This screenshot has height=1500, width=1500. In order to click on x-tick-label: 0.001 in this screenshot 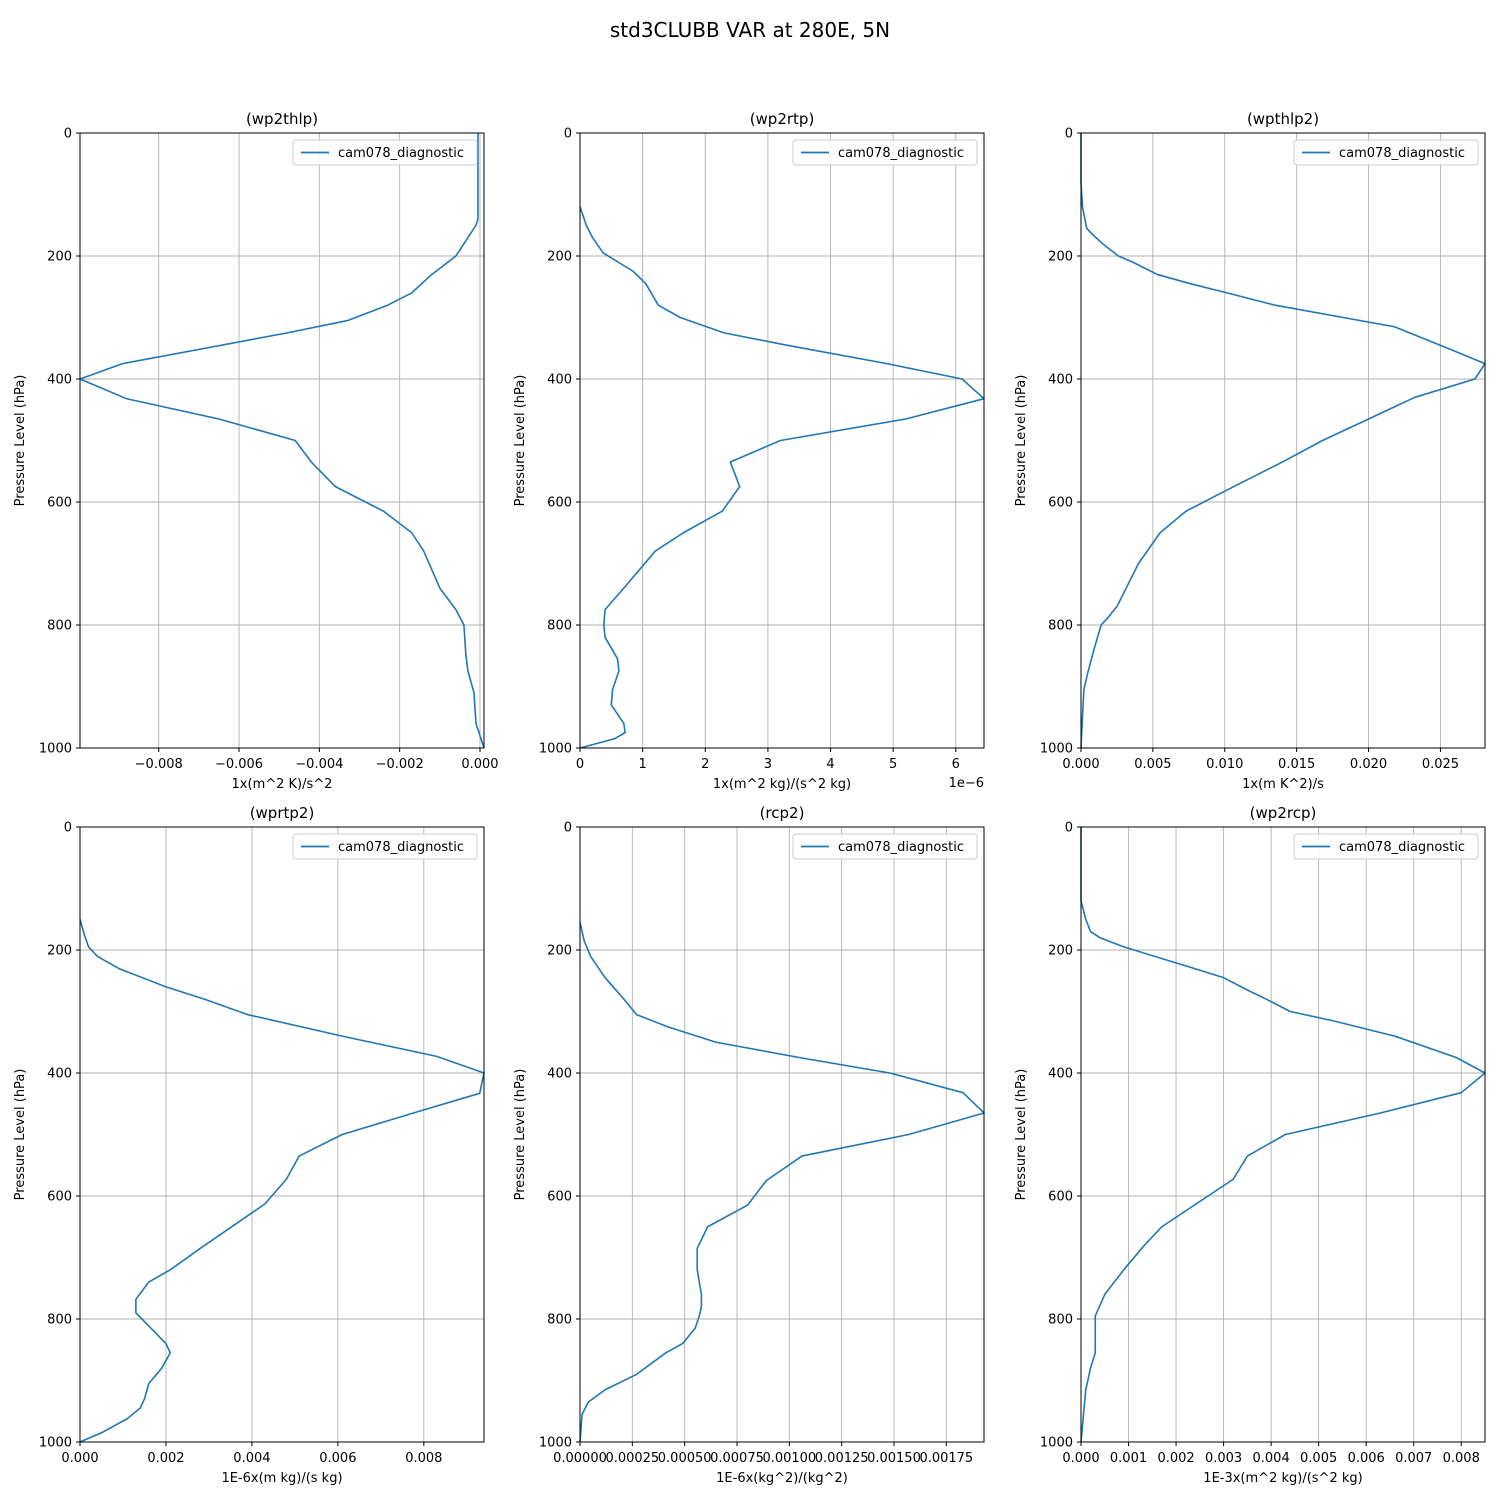, I will do `click(1128, 1458)`.